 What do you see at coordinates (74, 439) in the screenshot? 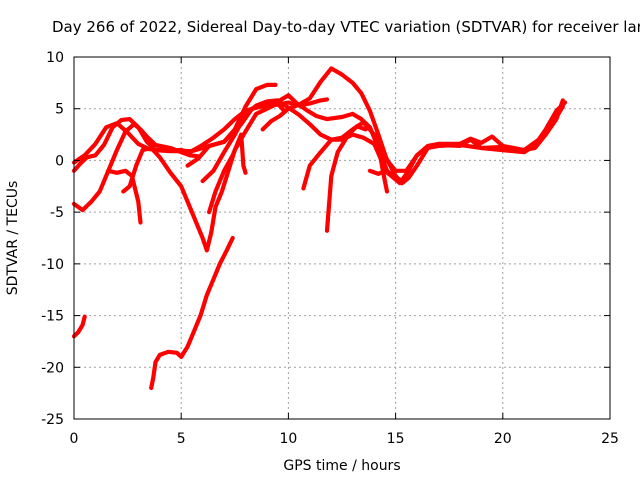
I see `x-tick-label: 0` at bounding box center [74, 439].